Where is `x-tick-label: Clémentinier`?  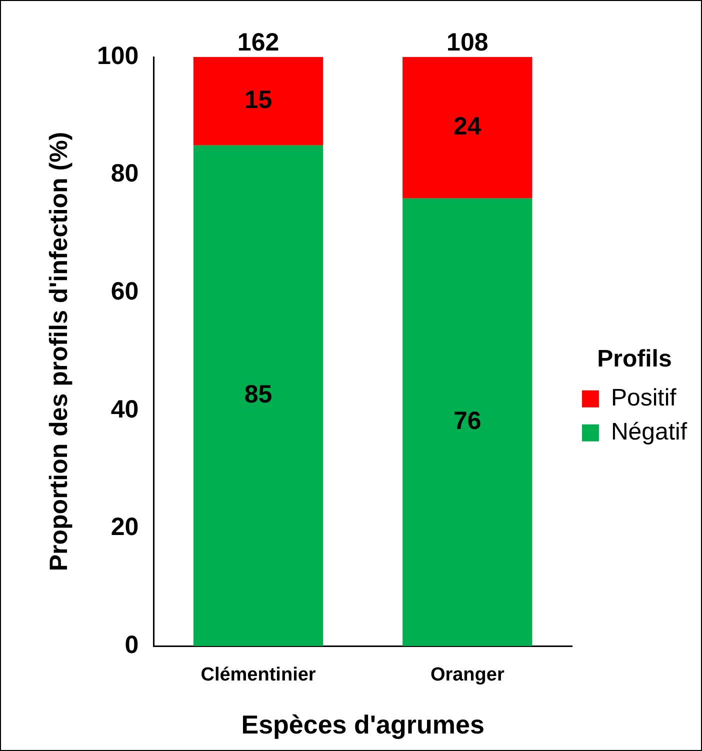 x-tick-label: Clémentinier is located at coordinates (258, 675).